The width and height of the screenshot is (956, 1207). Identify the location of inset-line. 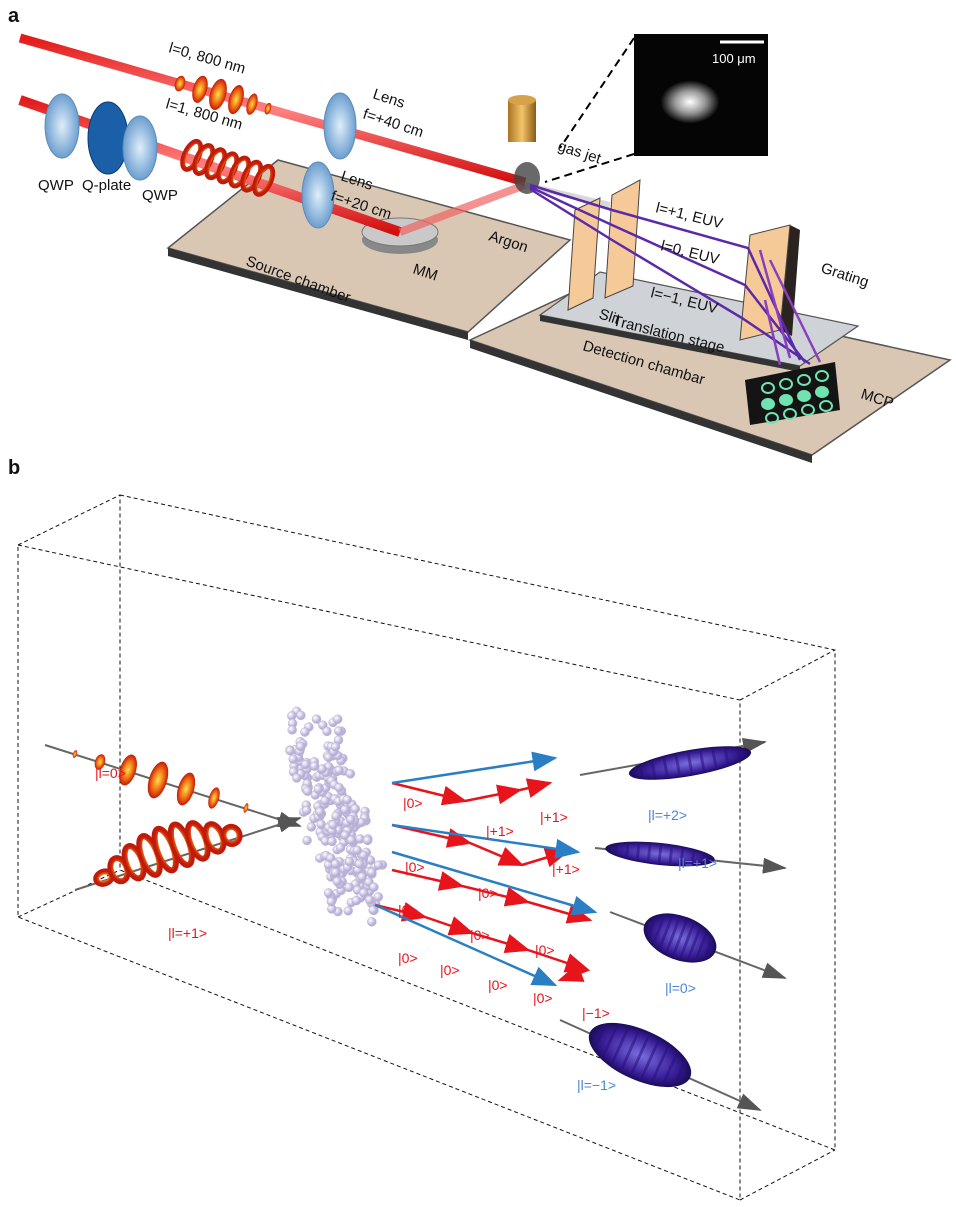
(597, 93).